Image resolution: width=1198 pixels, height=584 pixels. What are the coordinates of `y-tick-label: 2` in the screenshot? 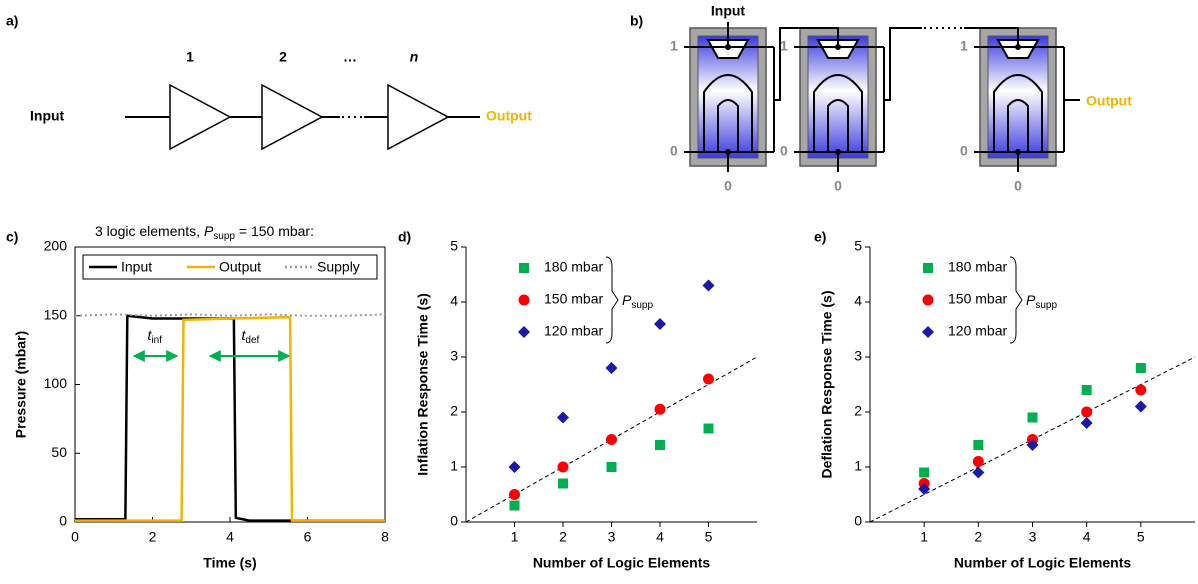 It's located at (454, 411).